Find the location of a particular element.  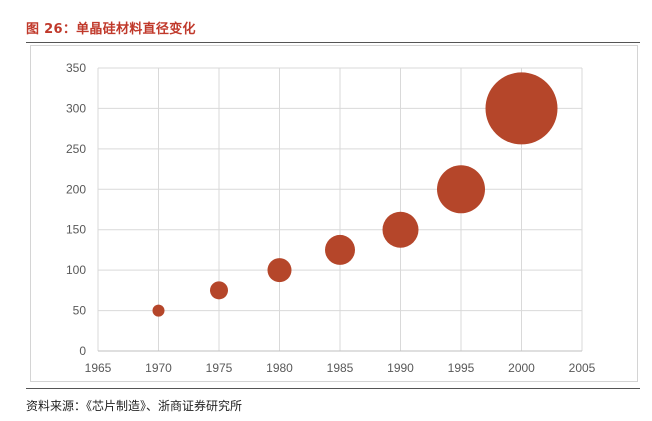

y-tick-label: 300 is located at coordinates (76, 108).